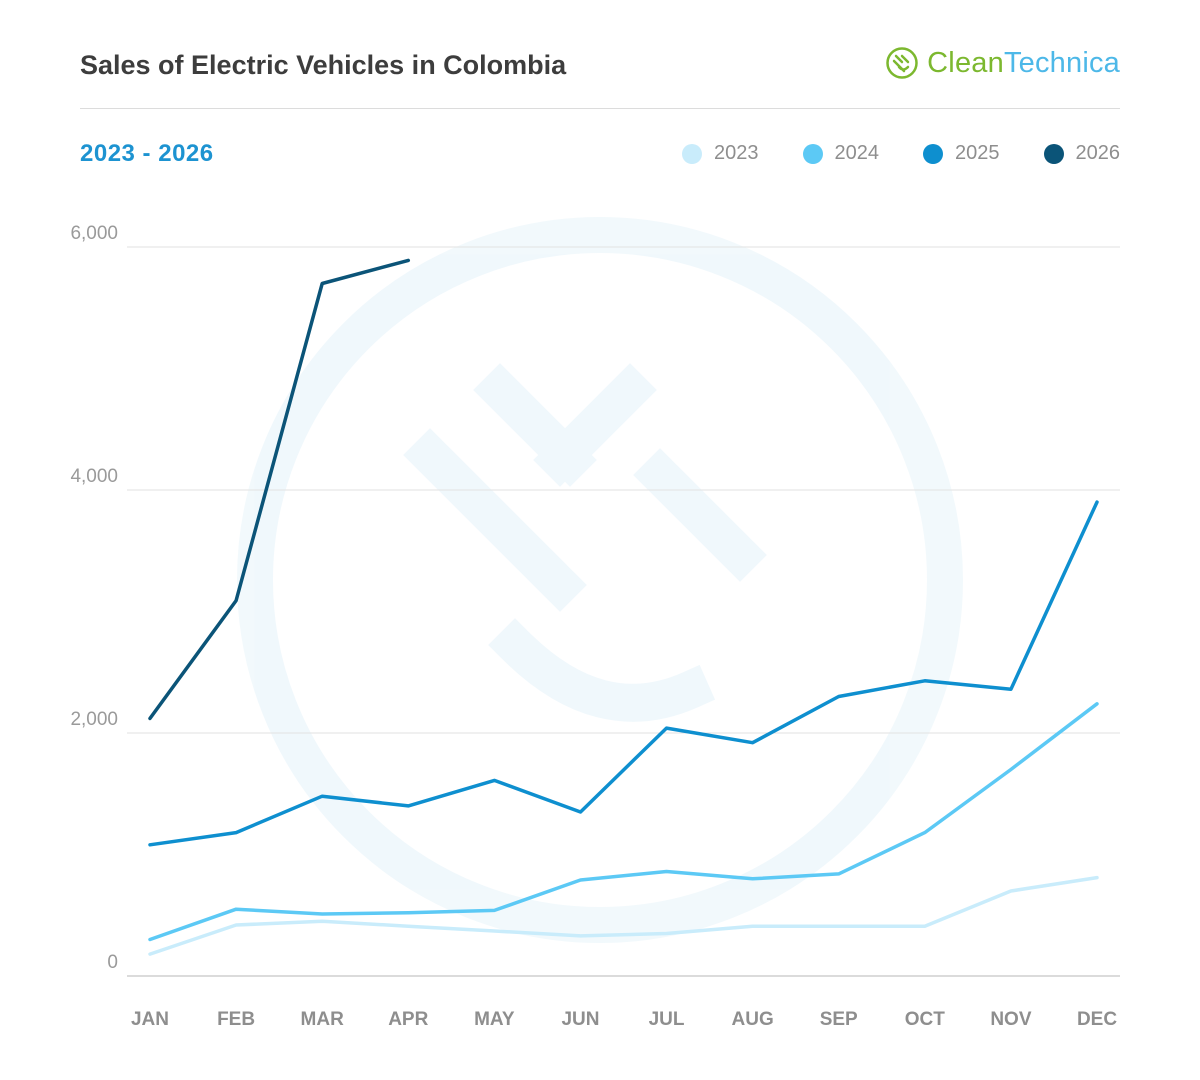  What do you see at coordinates (624, 1019) in the screenshot?
I see `x-axis-ticks: JAN FEB MAR APR MAY JUN JUL AUG SEP OCT NOV DEC` at bounding box center [624, 1019].